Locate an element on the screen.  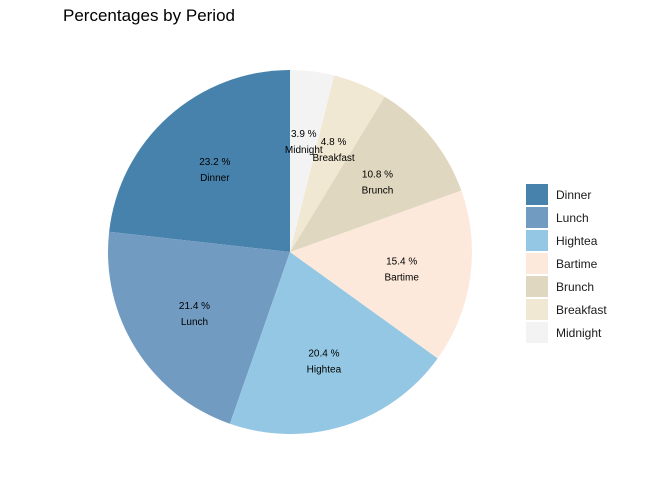
slice-percent-label-brunch: 10.8 % is located at coordinates (377, 175).